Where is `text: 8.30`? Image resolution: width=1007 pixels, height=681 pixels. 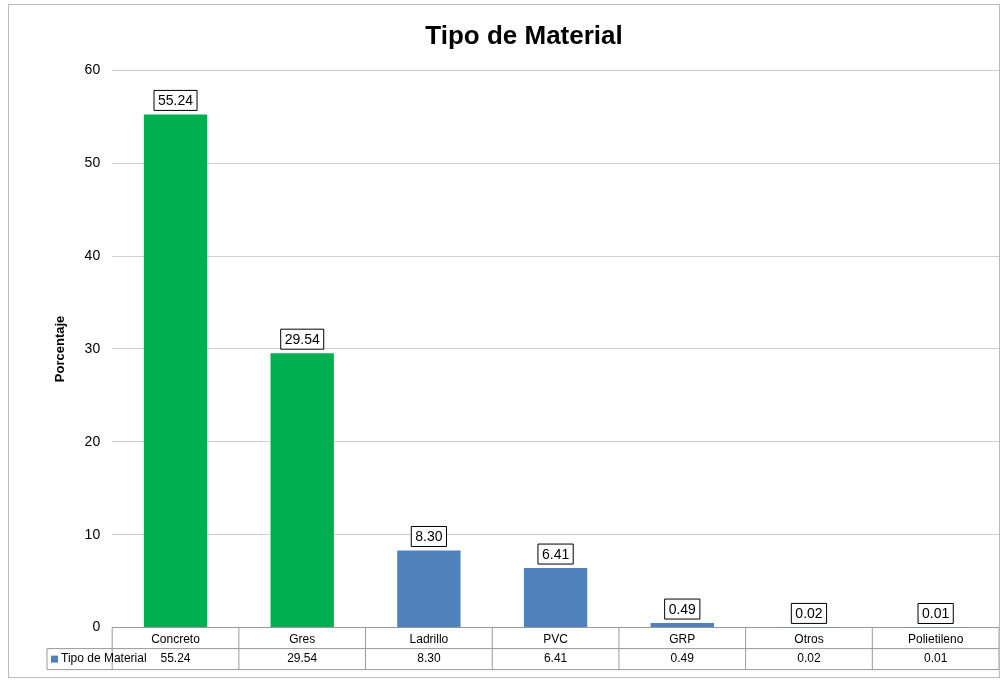 text: 8.30 is located at coordinates (429, 536).